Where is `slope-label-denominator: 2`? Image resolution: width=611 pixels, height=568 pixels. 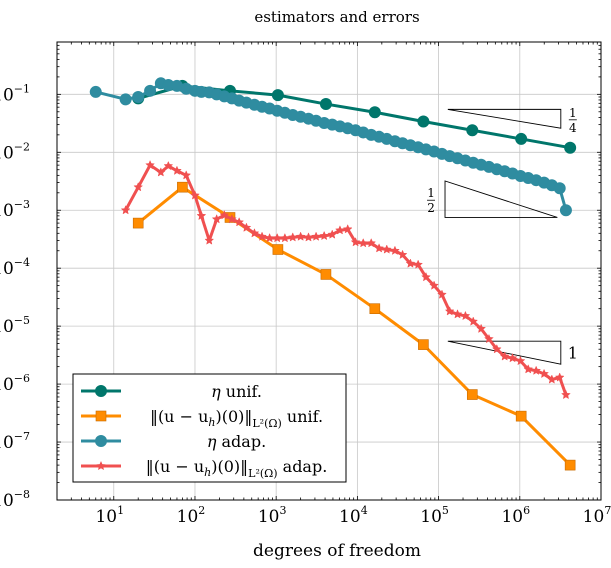 slope-label-denominator: 2 is located at coordinates (431, 208).